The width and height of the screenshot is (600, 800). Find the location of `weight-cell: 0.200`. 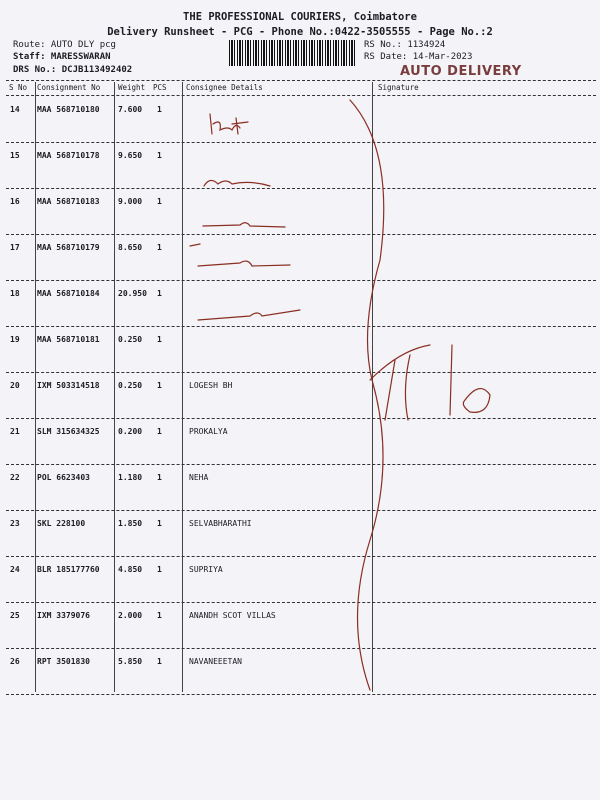

weight-cell: 0.200 is located at coordinates (130, 431).